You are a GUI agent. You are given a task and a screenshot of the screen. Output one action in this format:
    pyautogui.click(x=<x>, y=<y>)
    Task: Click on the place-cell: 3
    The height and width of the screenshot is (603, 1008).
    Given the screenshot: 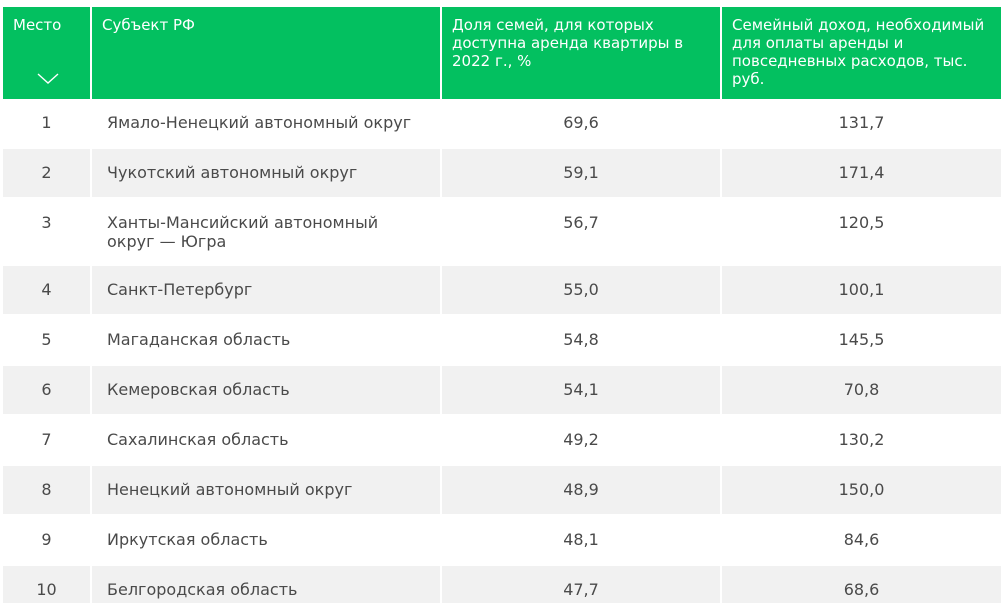 What is the action you would take?
    pyautogui.click(x=47, y=231)
    